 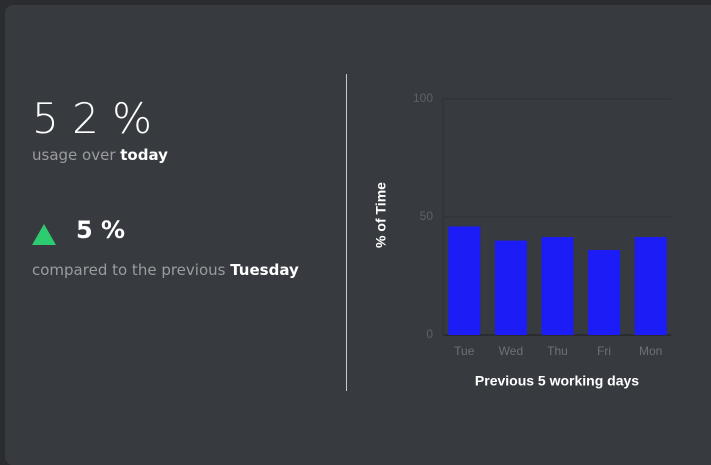 I want to click on usage-label: usage over, so click(x=76, y=155).